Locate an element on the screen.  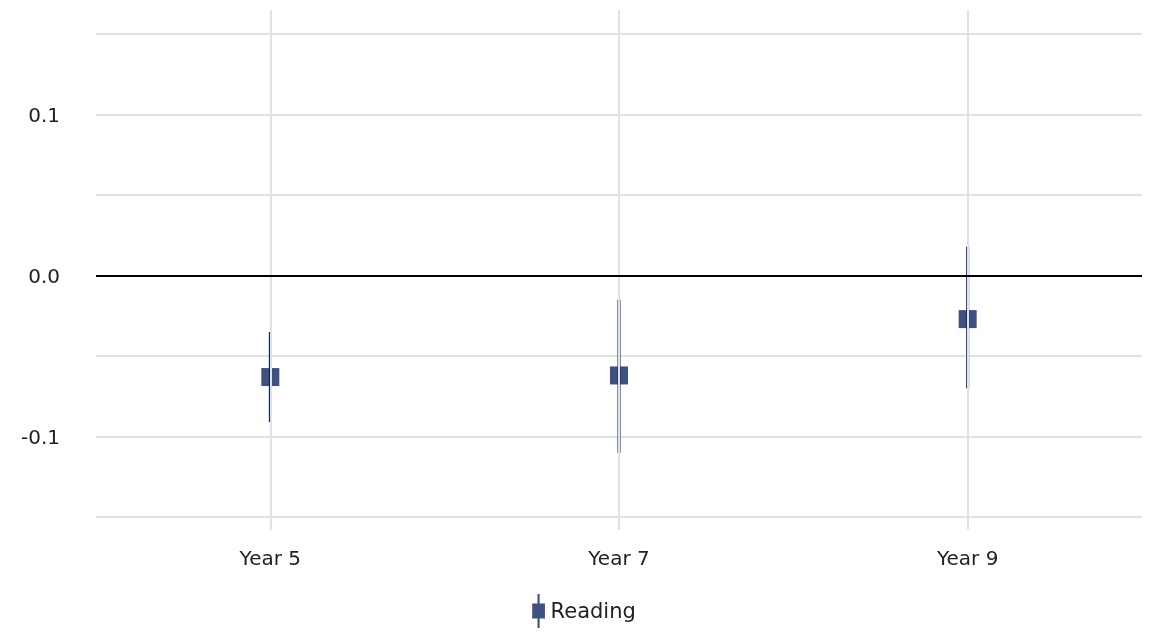
y-tick-label: 0.0 is located at coordinates (44, 275).